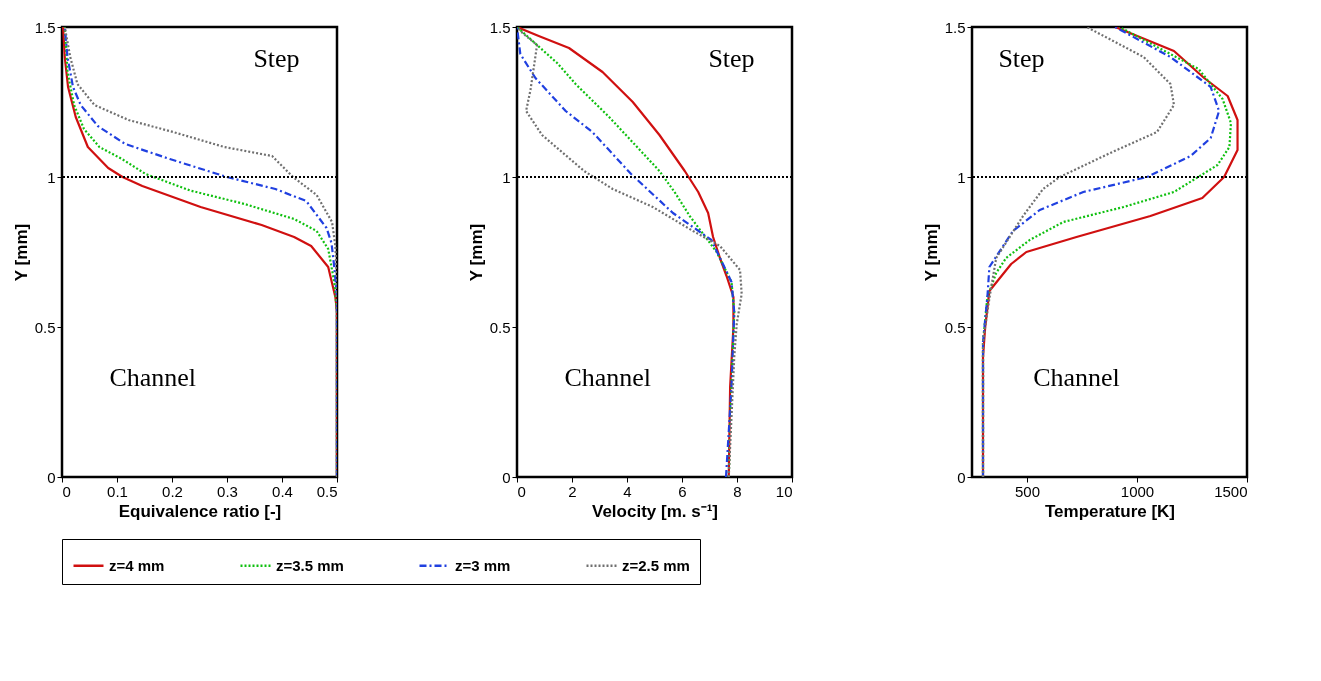 This screenshot has height=681, width=1321. What do you see at coordinates (1027, 491) in the screenshot?
I see `x-tick-label: 500` at bounding box center [1027, 491].